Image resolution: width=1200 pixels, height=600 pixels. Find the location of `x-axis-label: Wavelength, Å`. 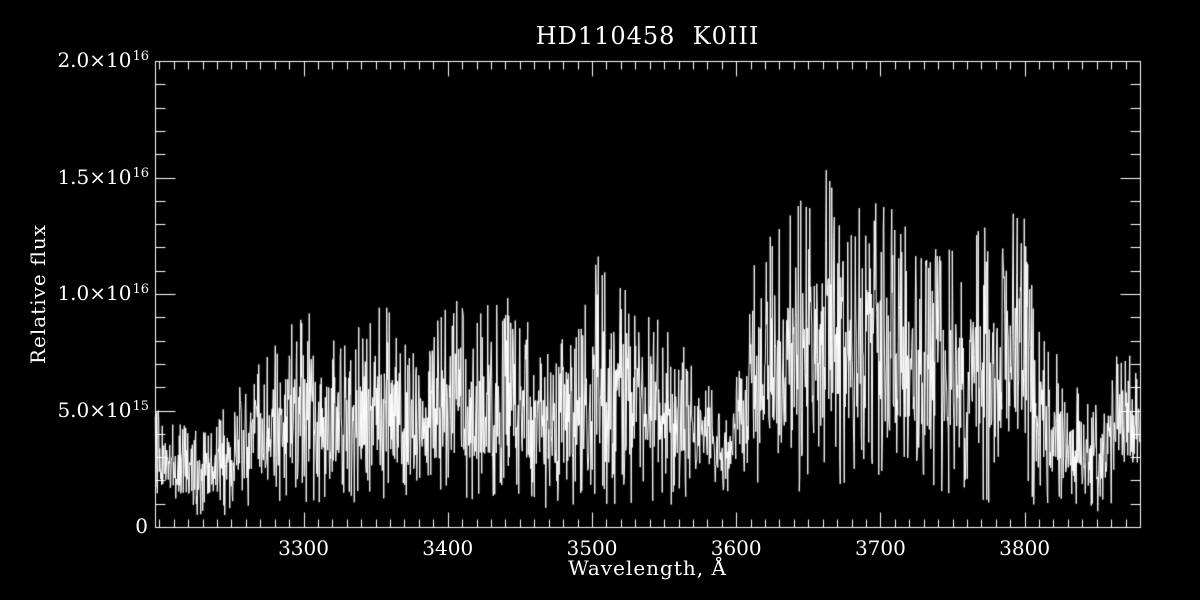

x-axis-label: Wavelength, Å is located at coordinates (647, 568).